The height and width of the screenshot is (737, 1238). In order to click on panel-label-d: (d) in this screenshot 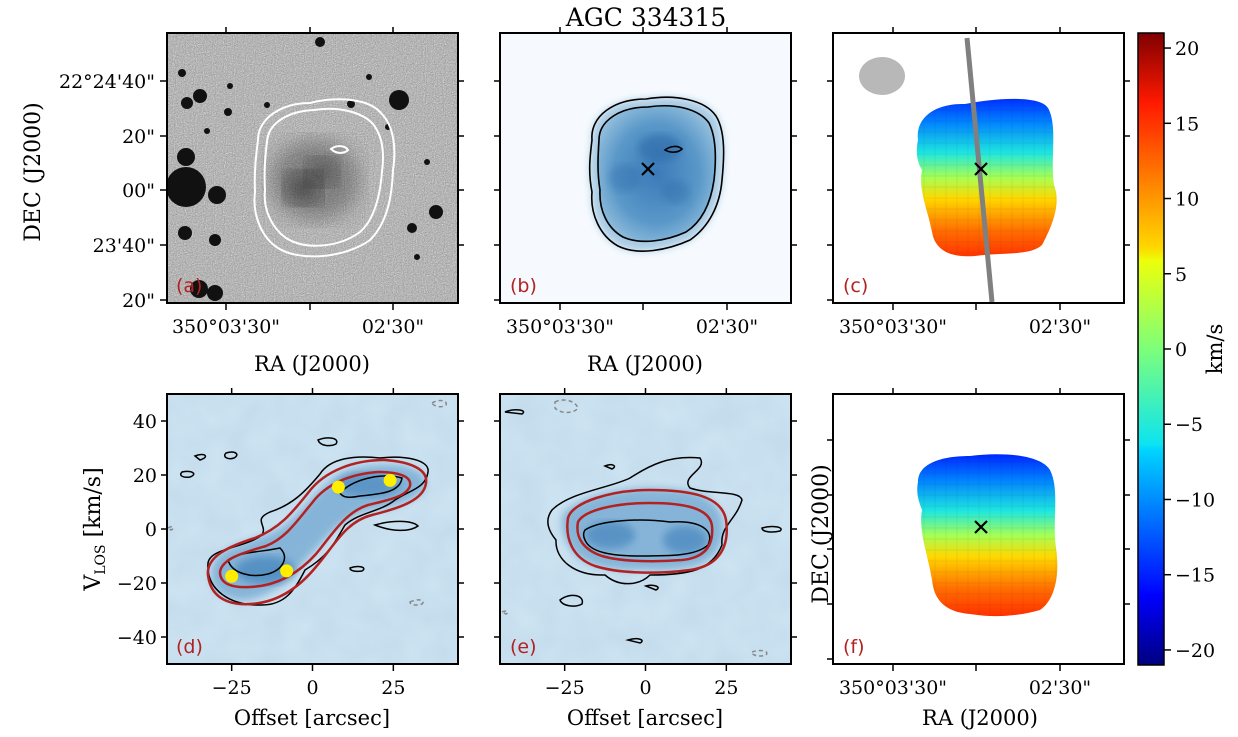, I will do `click(189, 647)`.